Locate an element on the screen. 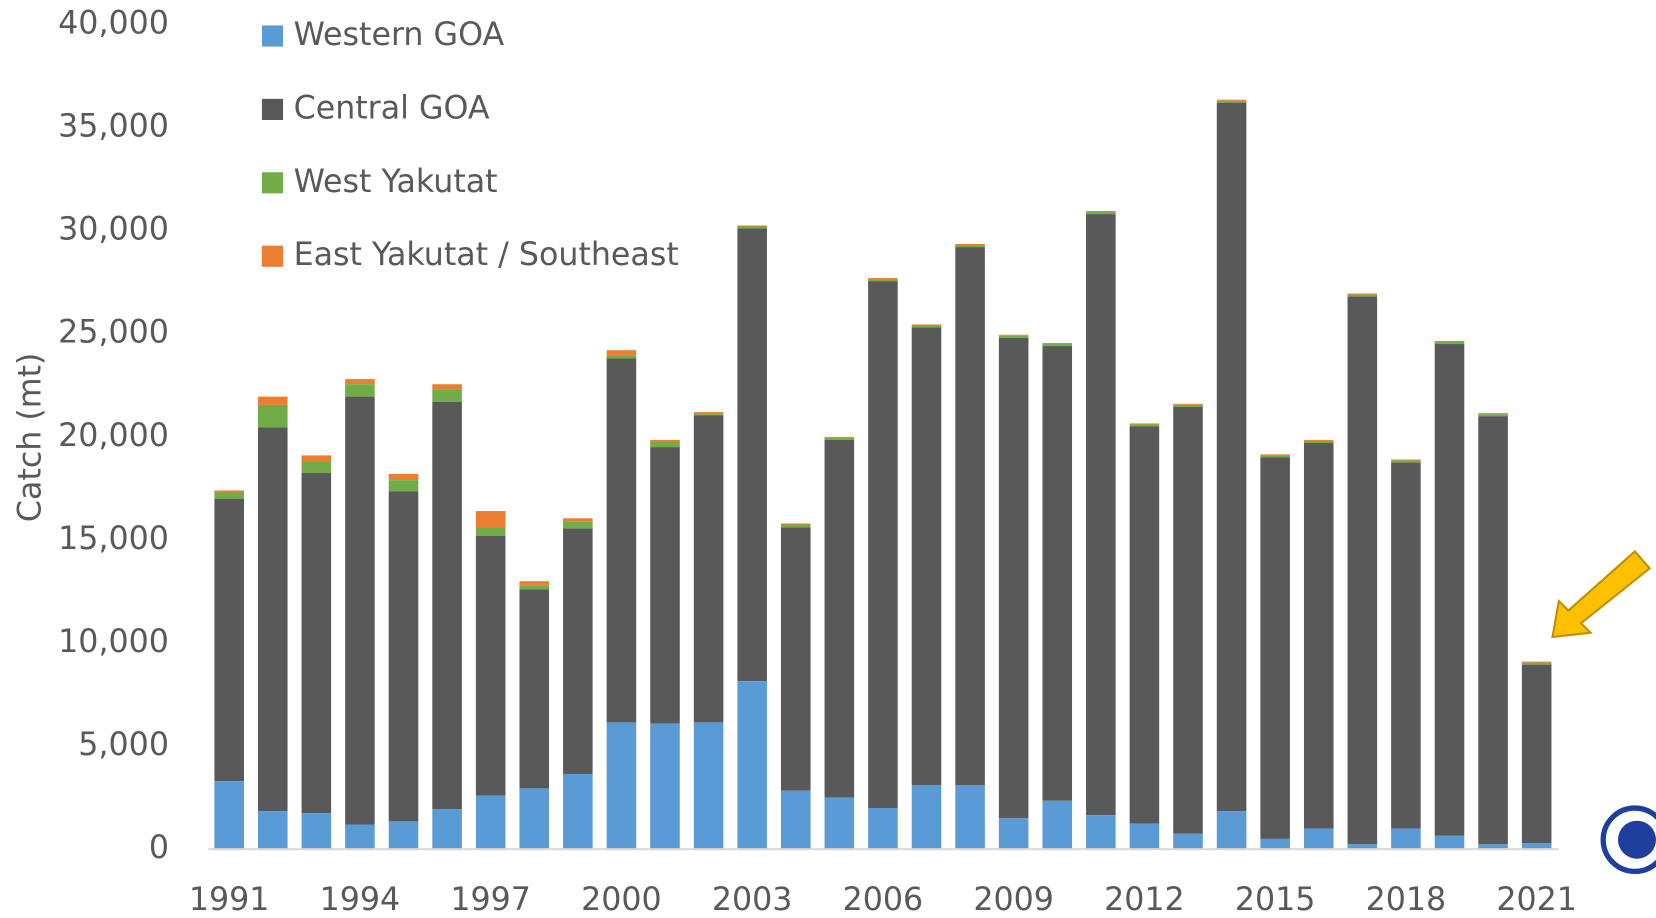 This screenshot has height=918, width=1656. x-tick-label: 2006 is located at coordinates (883, 900).